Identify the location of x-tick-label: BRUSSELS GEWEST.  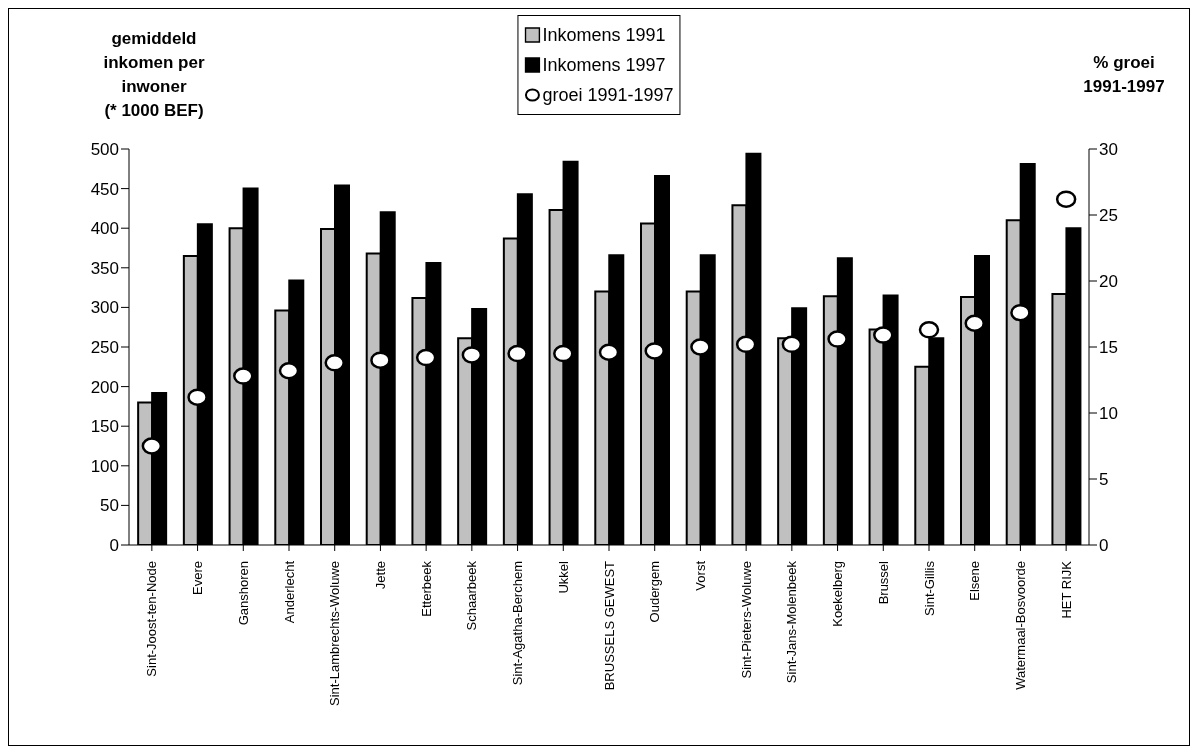
(609, 625).